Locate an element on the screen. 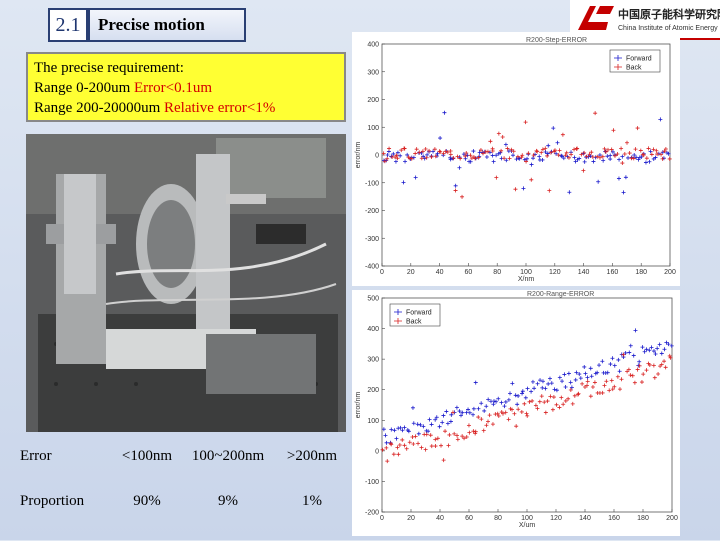 This screenshot has height=541, width=720. legend-label: Back is located at coordinates (634, 68).